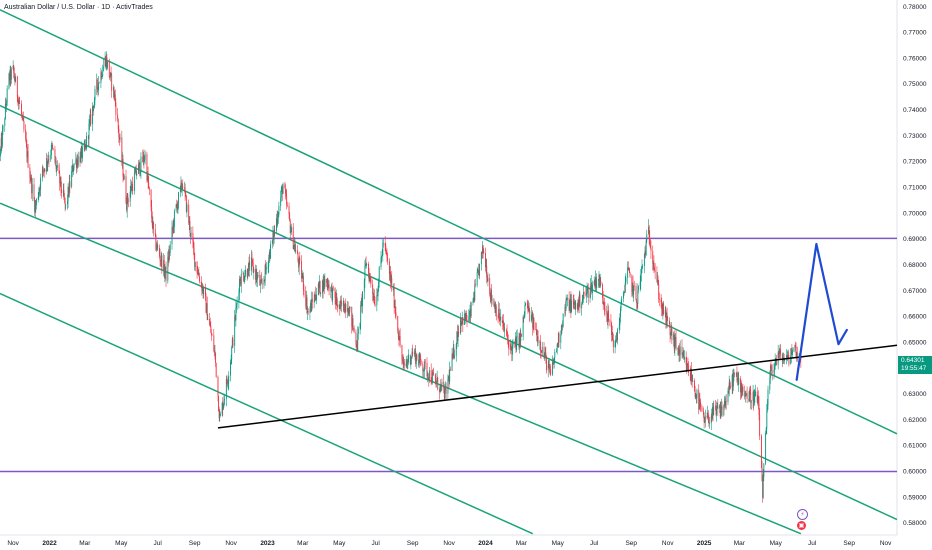  I want to click on lightning-icon: ⚡, so click(802, 514).